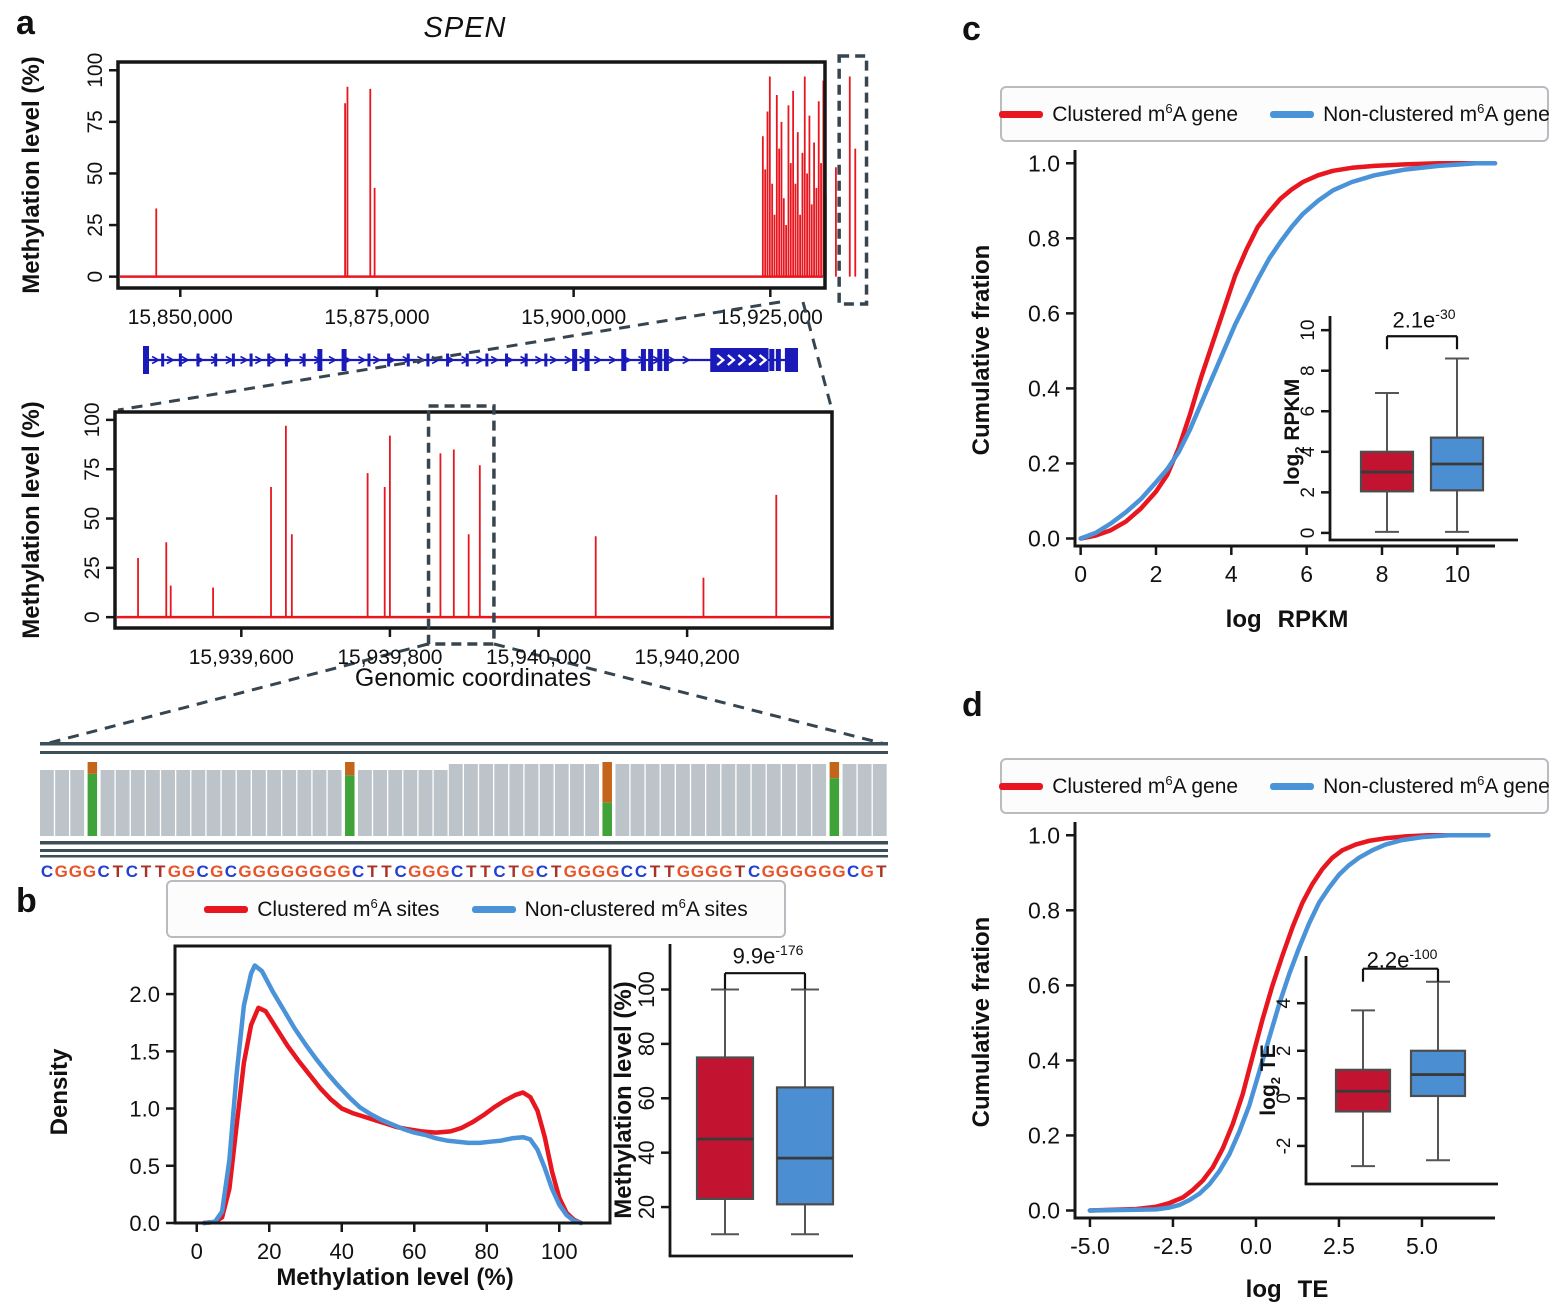 This screenshot has height=1307, width=1562. I want to click on panel-a-label: a, so click(25, 23).